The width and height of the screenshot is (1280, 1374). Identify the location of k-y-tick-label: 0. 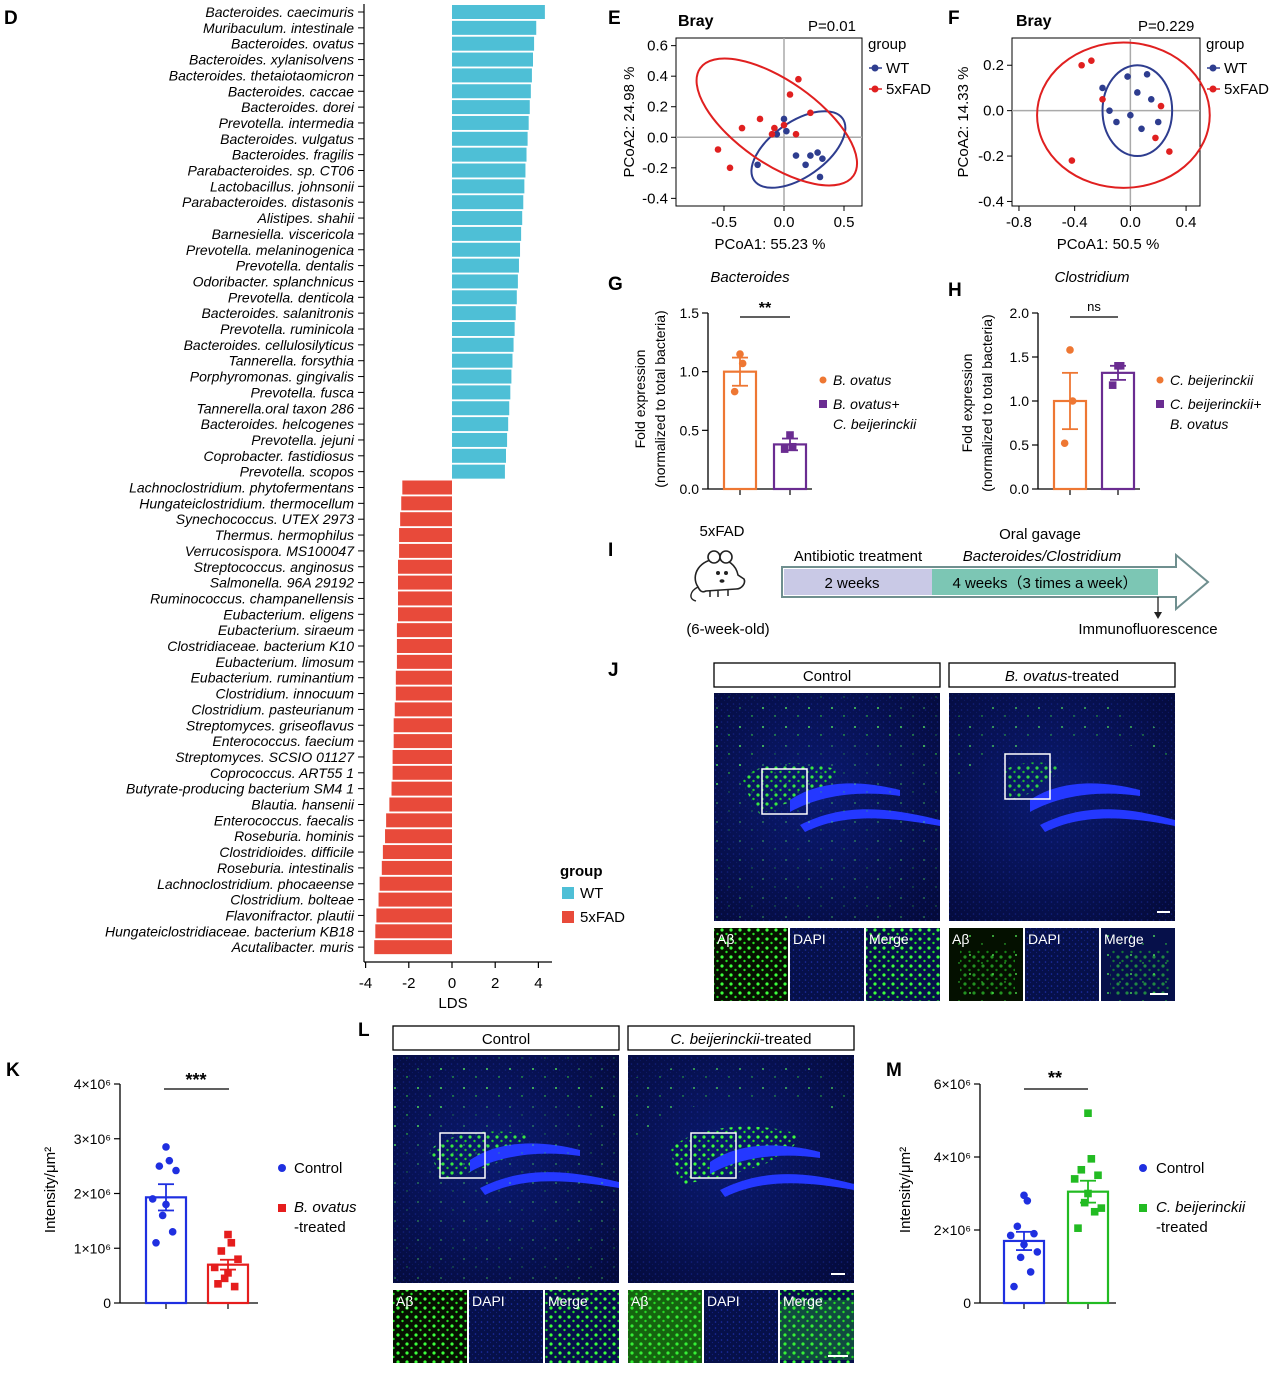
(107, 1303).